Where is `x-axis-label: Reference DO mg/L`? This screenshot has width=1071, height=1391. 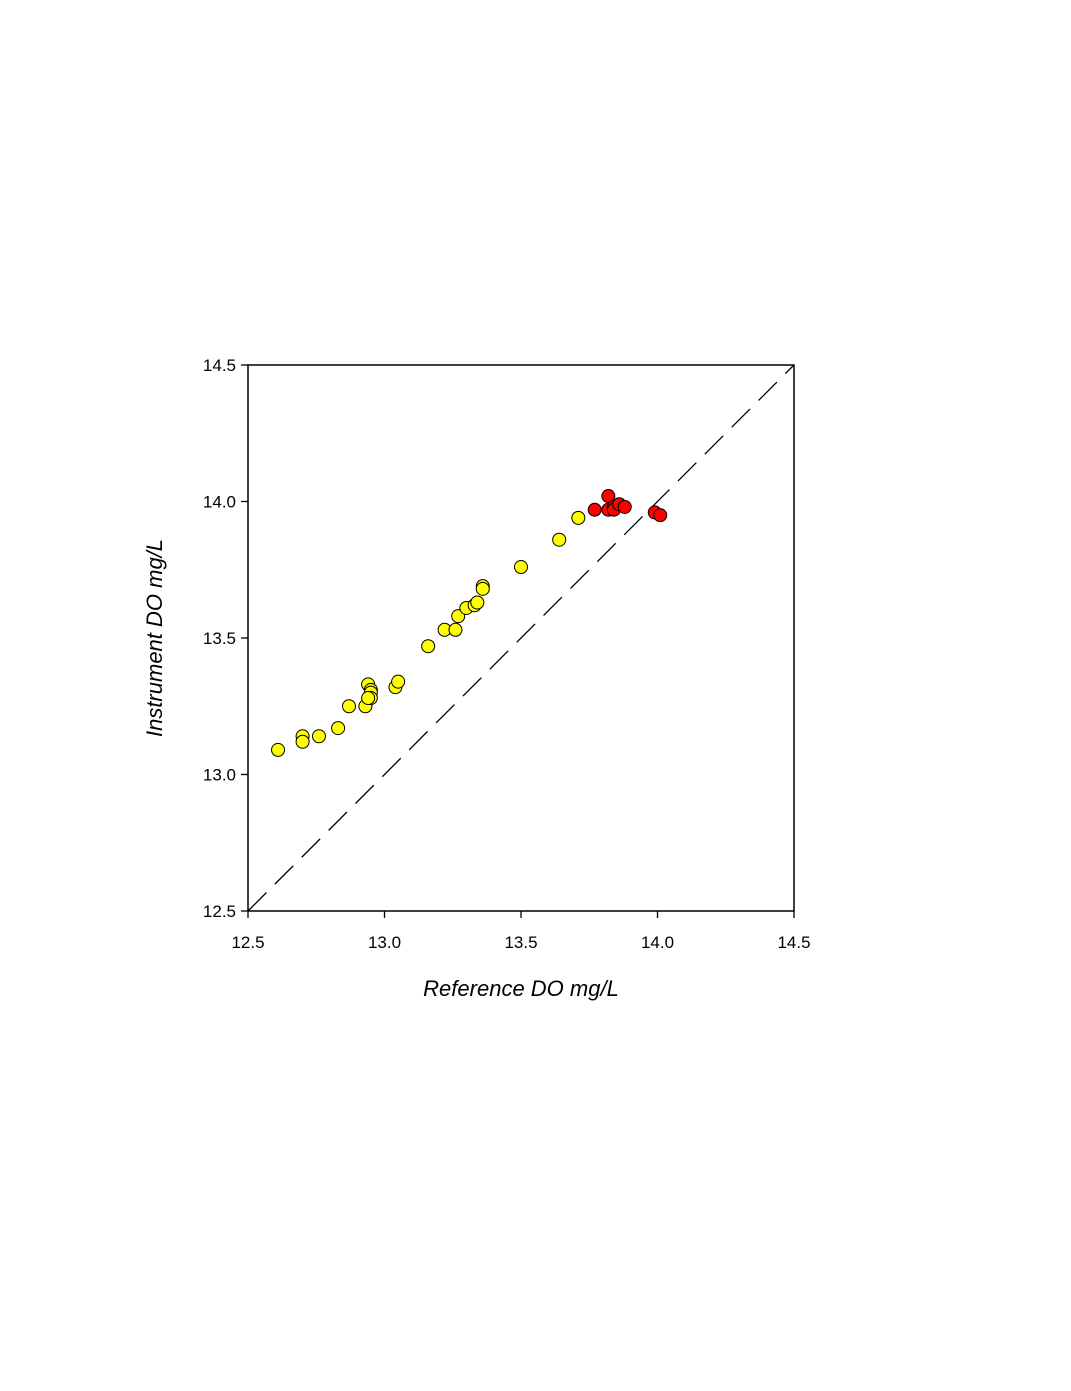 x-axis-label: Reference DO mg/L is located at coordinates (521, 988).